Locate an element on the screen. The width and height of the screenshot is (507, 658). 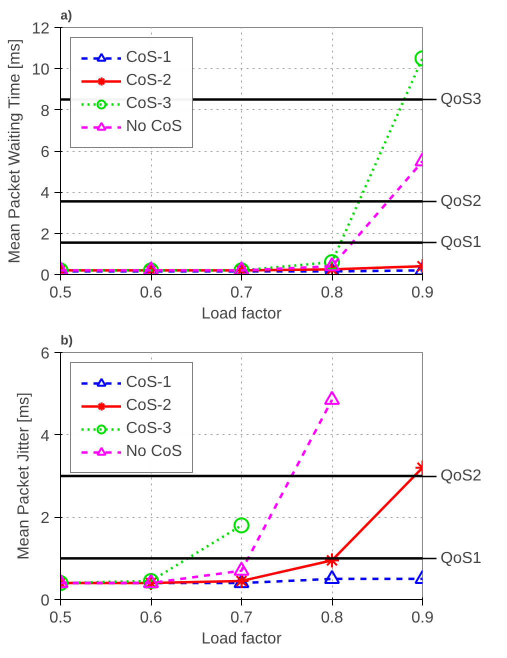
y-axis-title: Mean Packet Jitter [ms] is located at coordinates (24, 476).